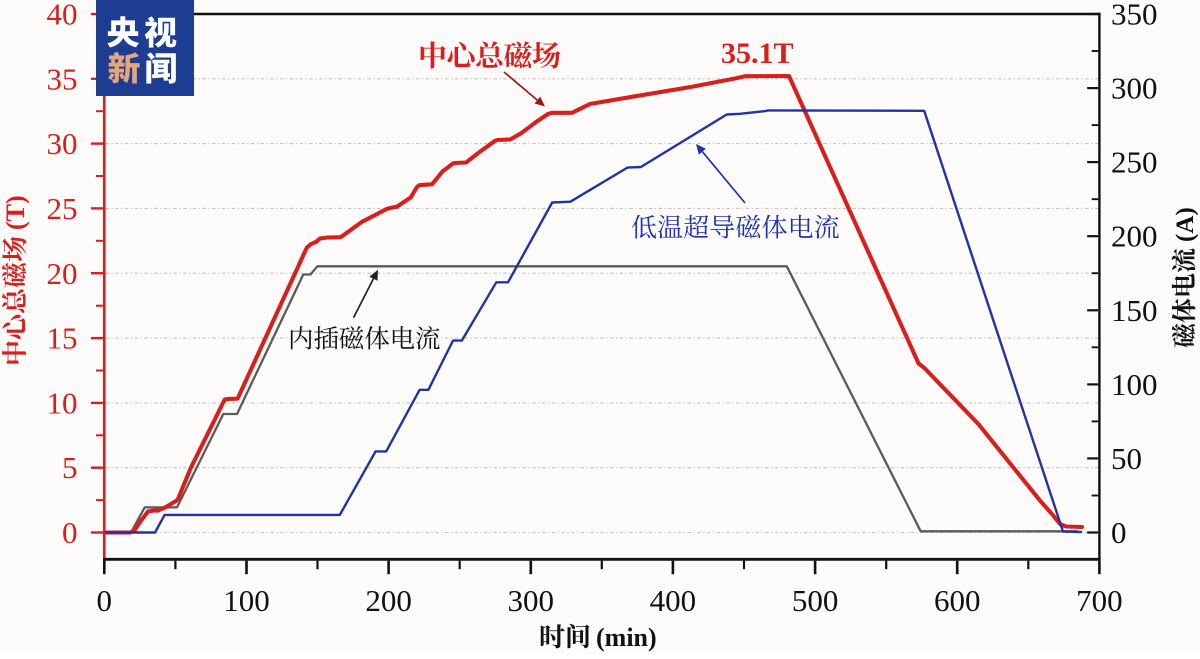 Image resolution: width=1200 pixels, height=659 pixels. What do you see at coordinates (815, 600) in the screenshot?
I see `svg-text: 500` at bounding box center [815, 600].